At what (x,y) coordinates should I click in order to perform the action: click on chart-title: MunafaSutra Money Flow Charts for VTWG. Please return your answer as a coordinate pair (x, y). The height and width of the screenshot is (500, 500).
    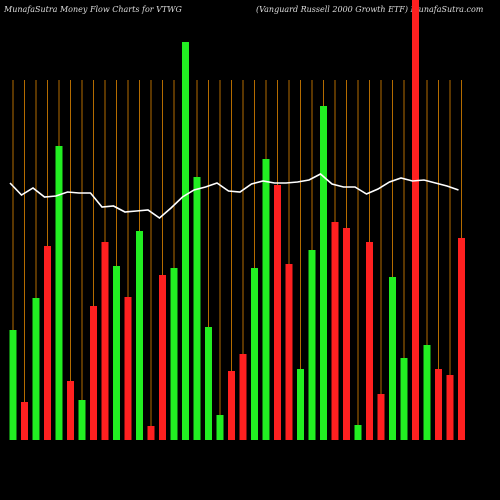
    Looking at the image, I should click on (92, 9).